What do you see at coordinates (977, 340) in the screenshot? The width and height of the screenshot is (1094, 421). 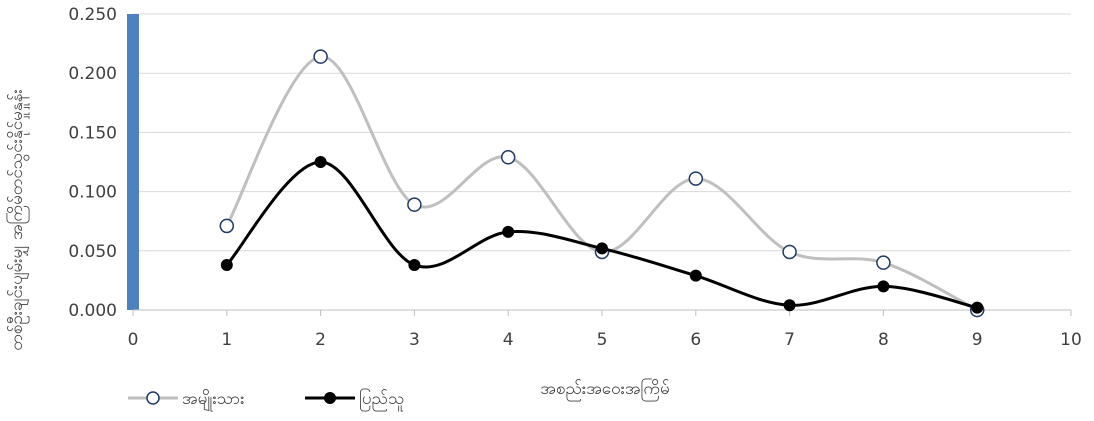 I see `x-tick-label: 9` at bounding box center [977, 340].